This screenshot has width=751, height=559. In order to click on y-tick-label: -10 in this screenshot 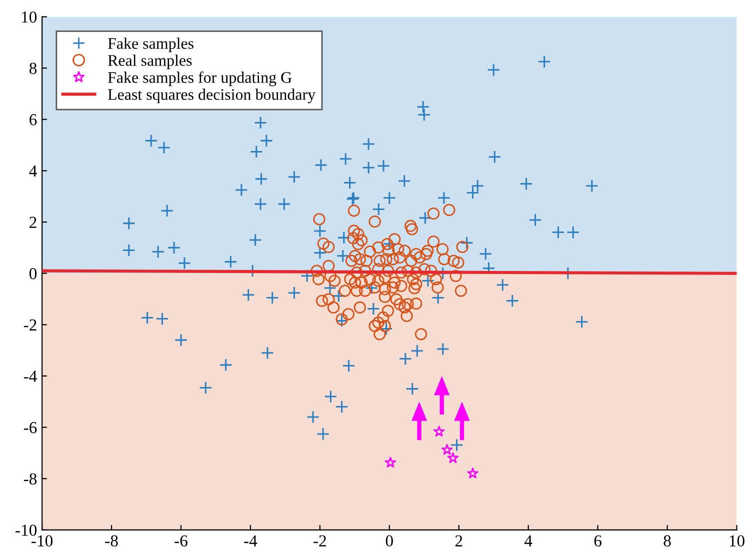, I will do `click(26, 530)`.